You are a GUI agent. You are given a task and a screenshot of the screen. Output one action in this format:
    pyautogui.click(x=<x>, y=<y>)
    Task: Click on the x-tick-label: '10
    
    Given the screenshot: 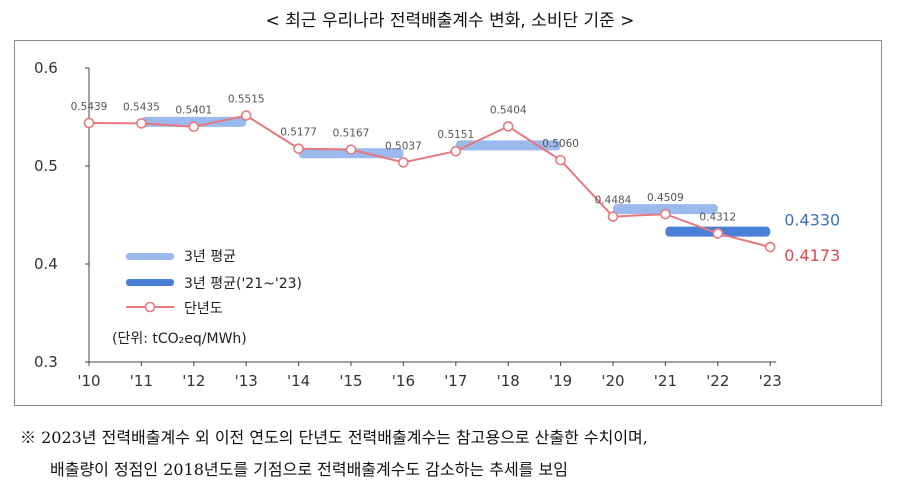 What is the action you would take?
    pyautogui.click(x=88, y=381)
    